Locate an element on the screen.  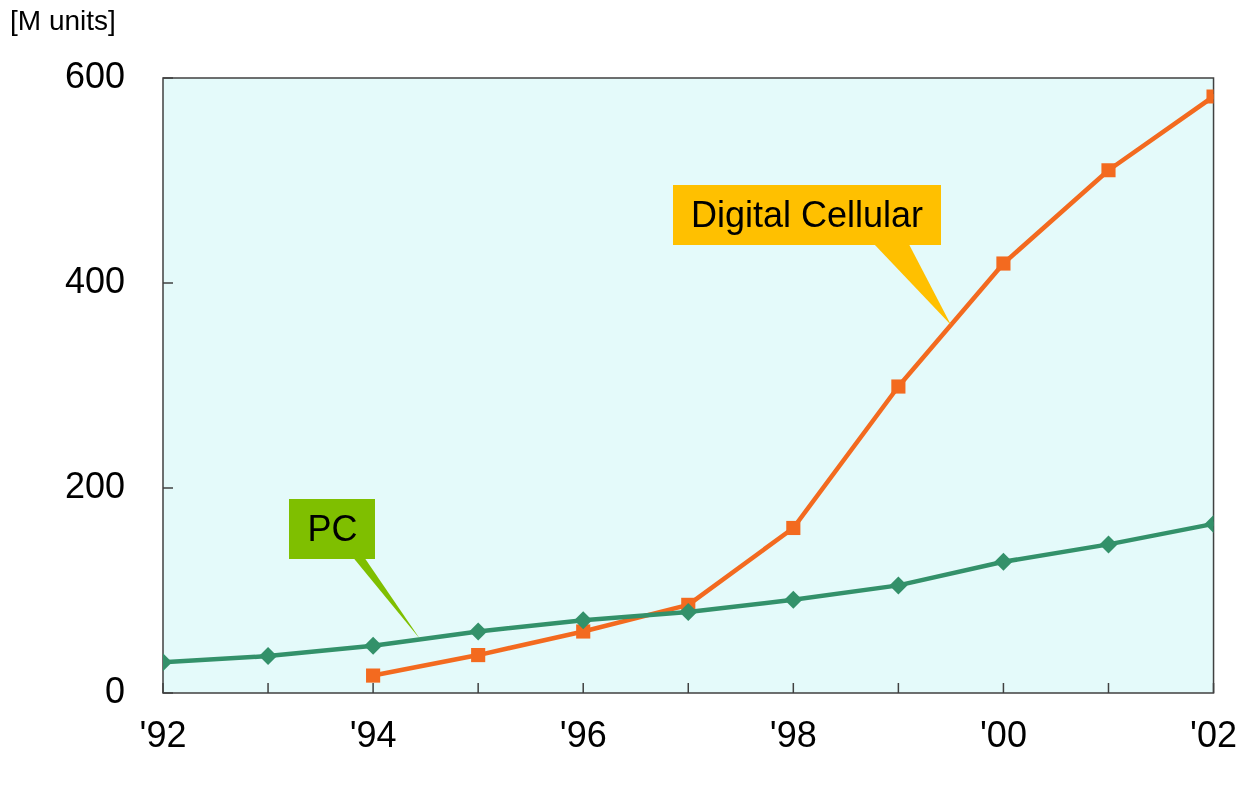
x-tick-label: '96 is located at coordinates (583, 734).